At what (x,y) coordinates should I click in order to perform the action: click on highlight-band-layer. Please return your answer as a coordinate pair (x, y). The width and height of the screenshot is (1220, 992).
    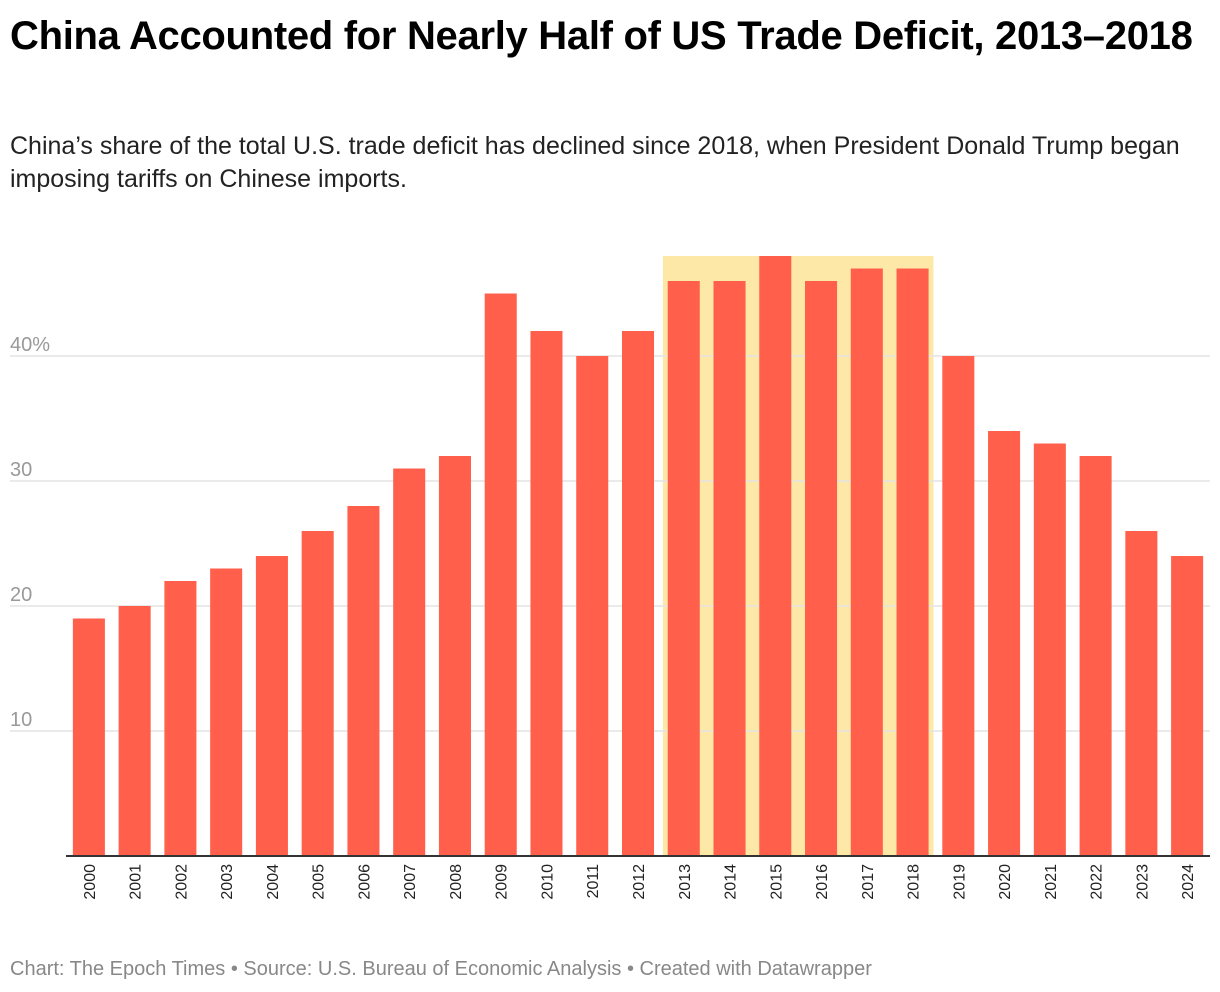
    Looking at the image, I should click on (798, 556).